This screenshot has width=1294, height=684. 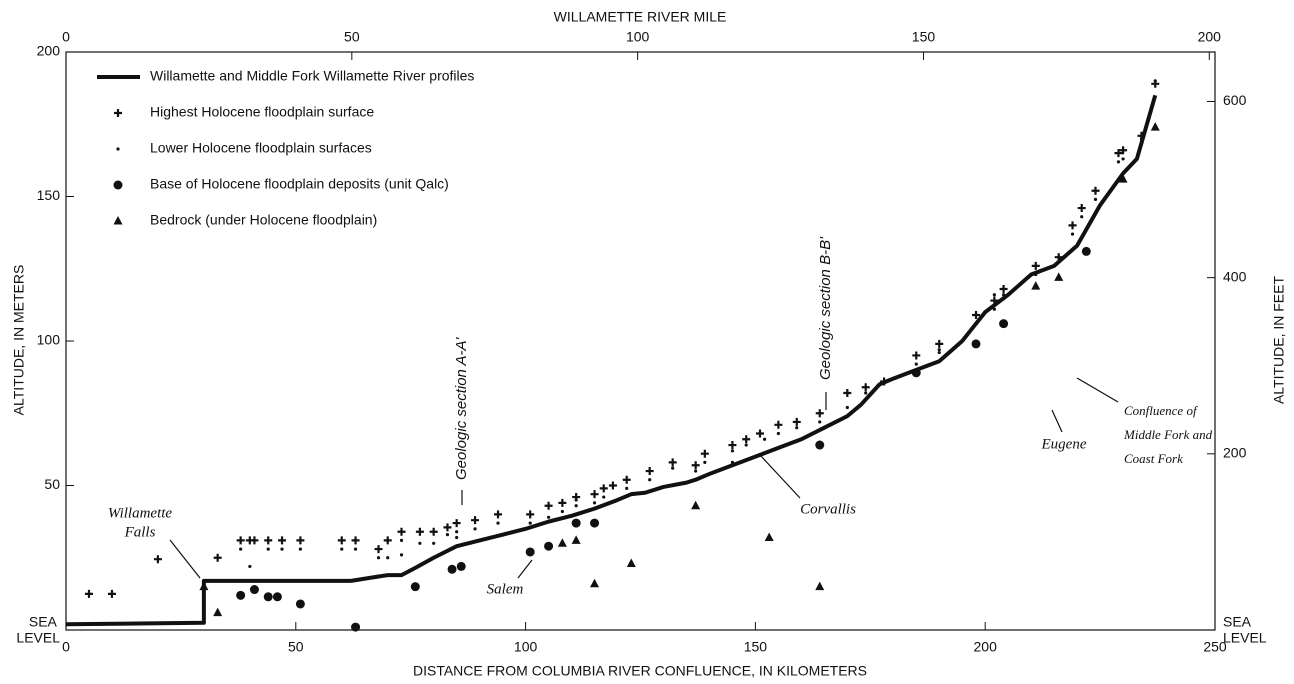 I want to click on annotation: Coast Fork, so click(x=1153, y=458).